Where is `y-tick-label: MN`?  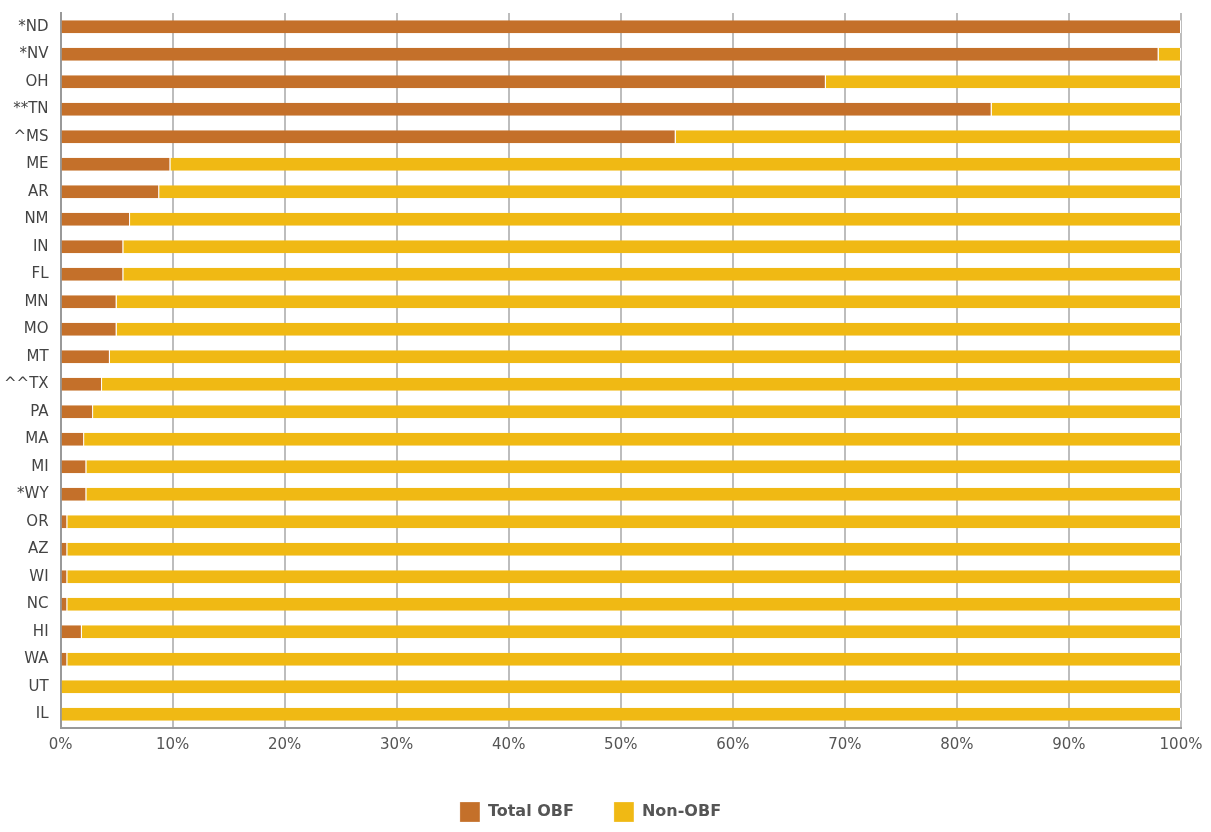 y-tick-label: MN is located at coordinates (36, 300).